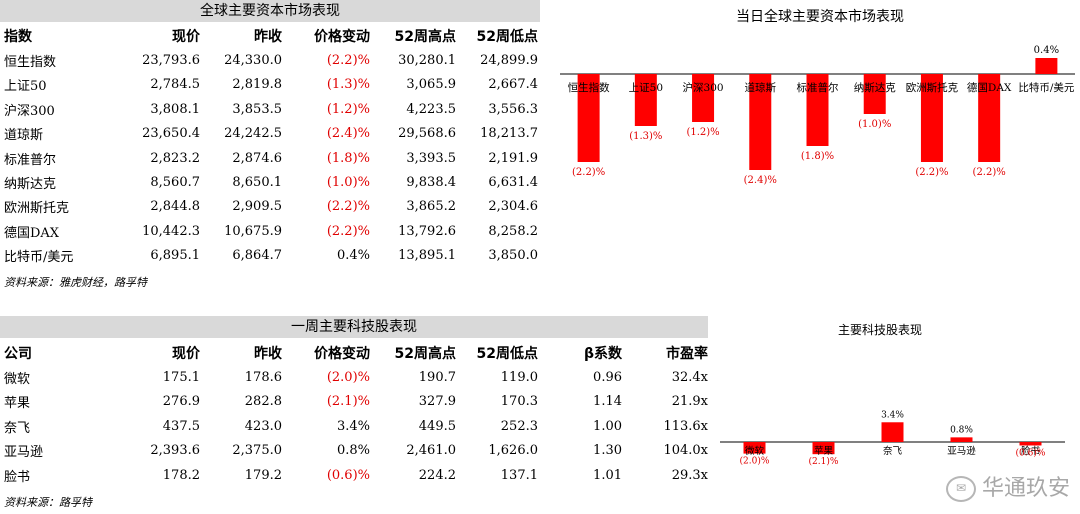 This screenshot has height=514, width=1080. Describe the element at coordinates (824, 461) in the screenshot. I see `data-label: (2.1)%` at that location.